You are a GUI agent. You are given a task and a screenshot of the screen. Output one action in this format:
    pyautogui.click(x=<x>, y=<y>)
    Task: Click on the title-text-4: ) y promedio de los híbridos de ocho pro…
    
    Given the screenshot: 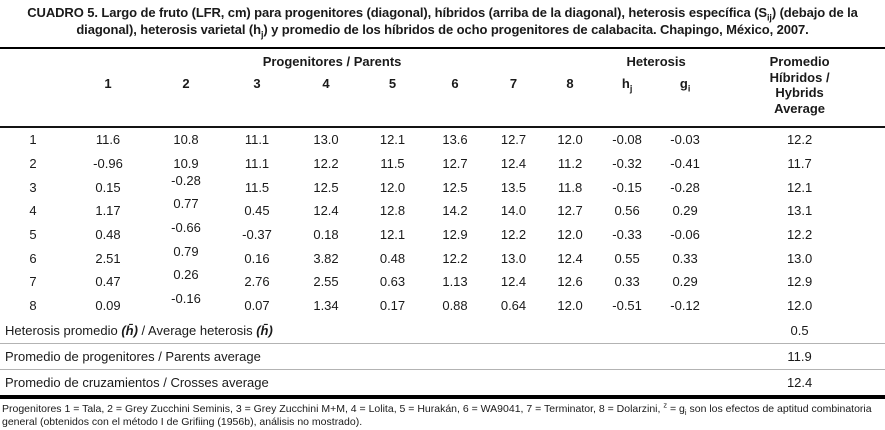 What is the action you would take?
    pyautogui.click(x=536, y=29)
    